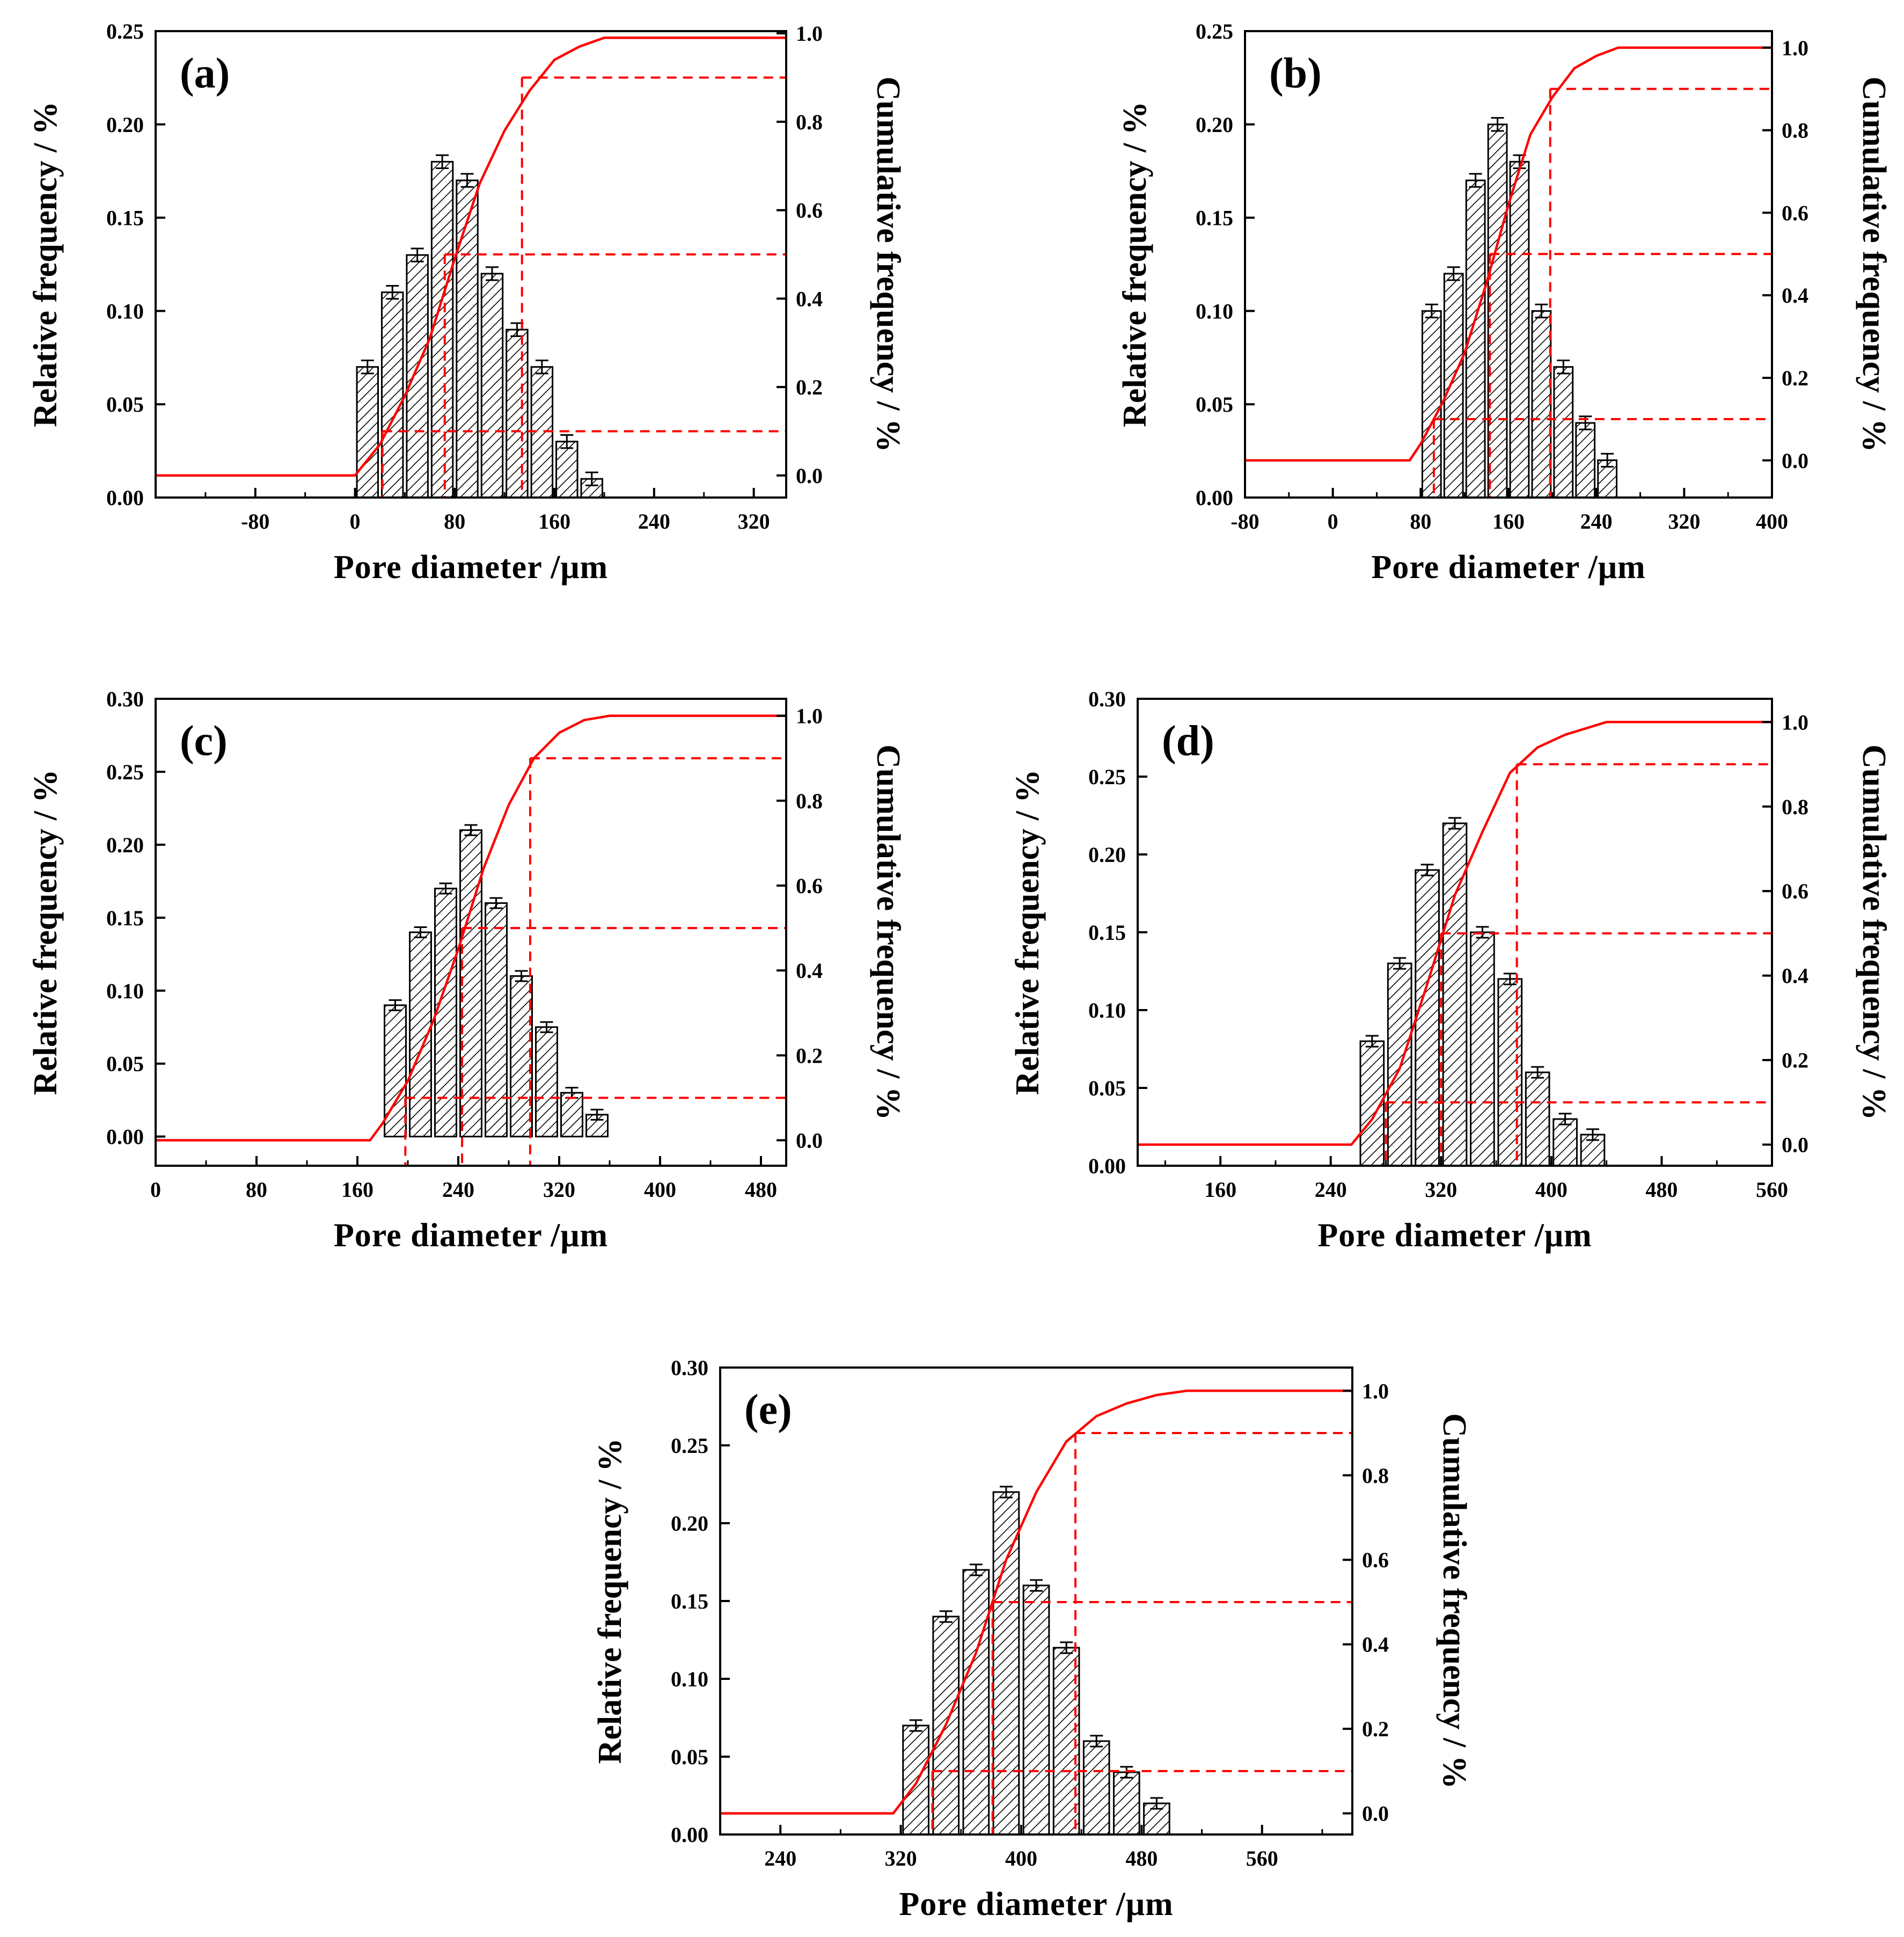 This screenshot has height=1937, width=1904. I want to click on y-axis-title: Relative frequency / %, so click(45, 264).